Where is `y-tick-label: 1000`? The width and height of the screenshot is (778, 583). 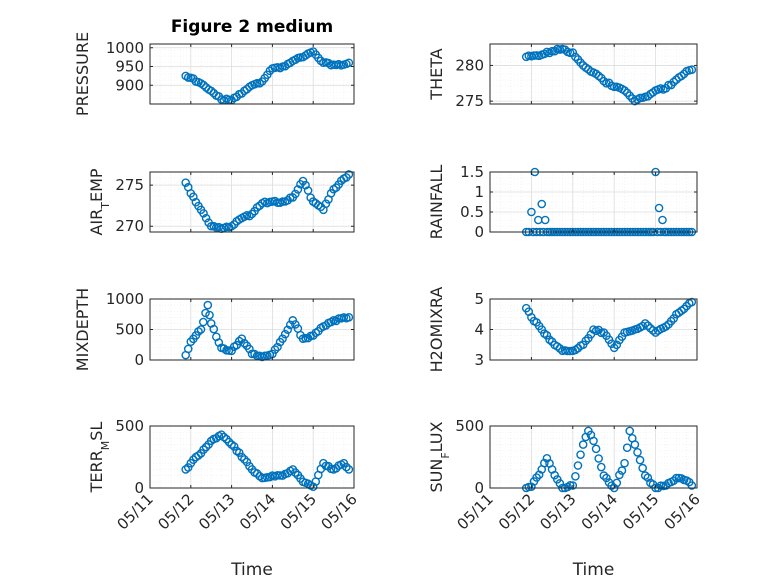 y-tick-label: 1000 is located at coordinates (125, 299).